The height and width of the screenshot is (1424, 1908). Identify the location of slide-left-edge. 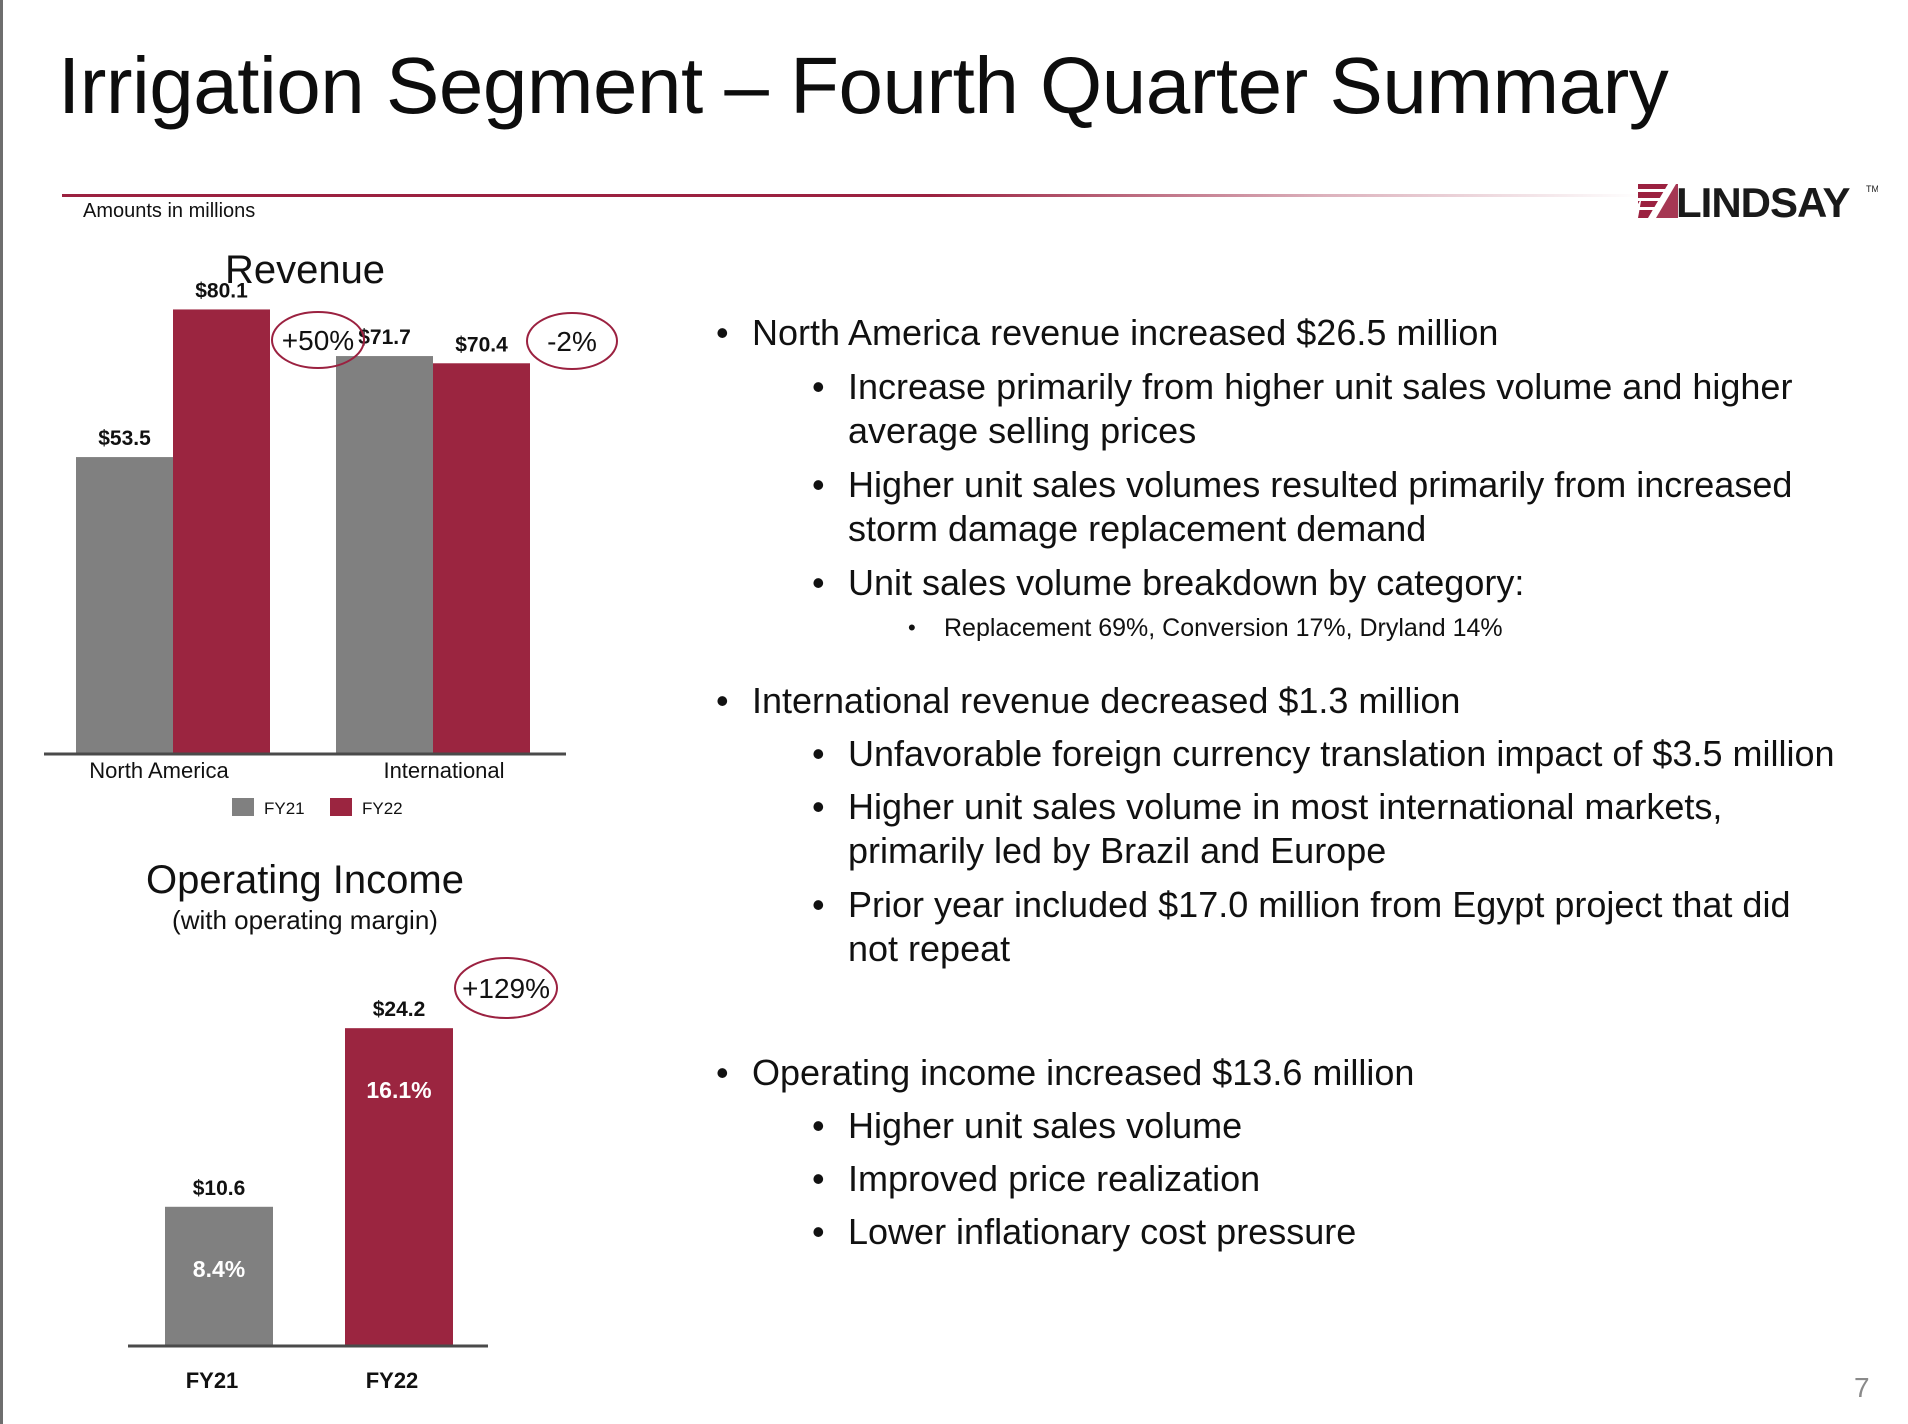
(1, 712).